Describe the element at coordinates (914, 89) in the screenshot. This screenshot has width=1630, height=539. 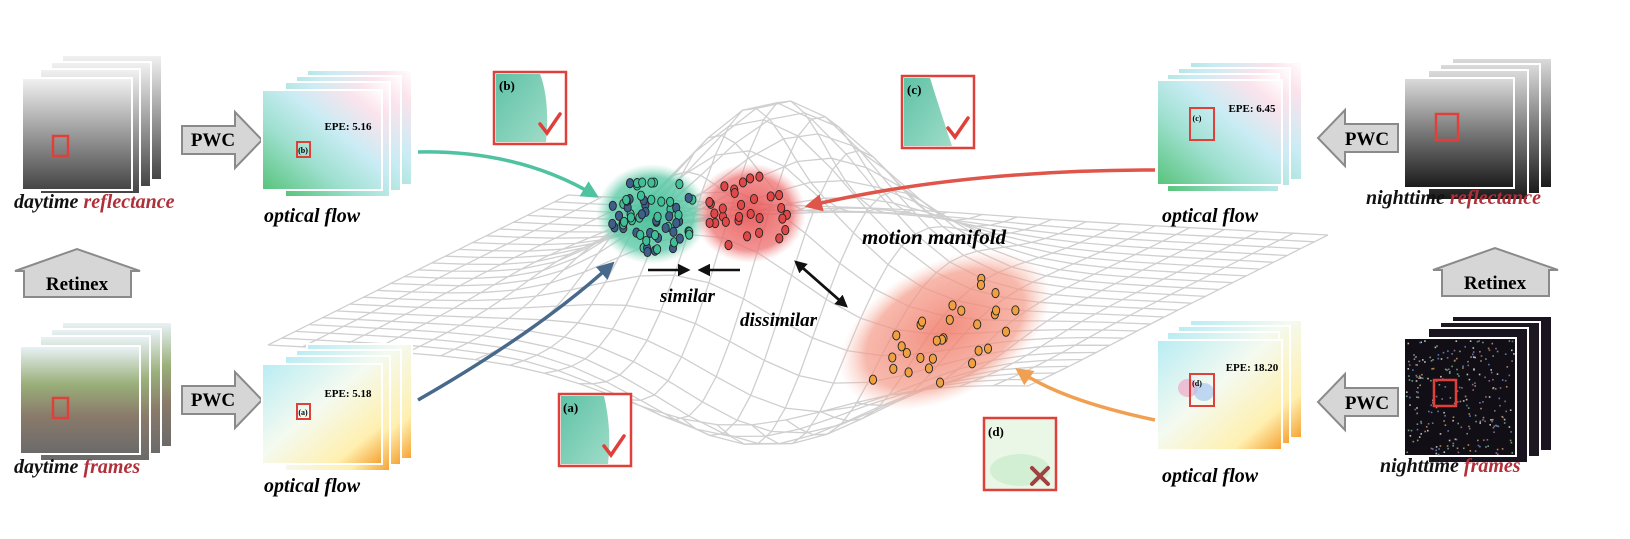
I see `svg-text: (c)` at that location.